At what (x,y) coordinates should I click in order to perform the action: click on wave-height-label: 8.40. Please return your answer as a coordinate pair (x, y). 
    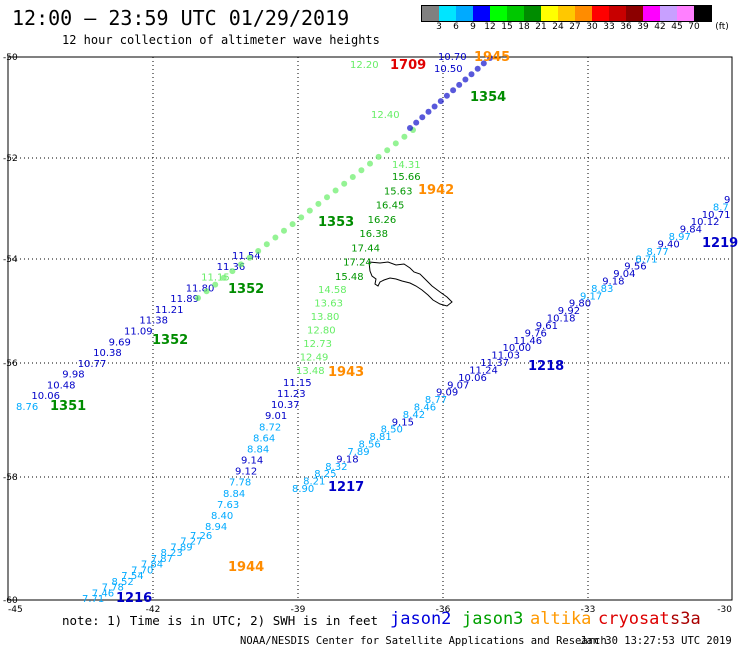
    Looking at the image, I should click on (222, 516).